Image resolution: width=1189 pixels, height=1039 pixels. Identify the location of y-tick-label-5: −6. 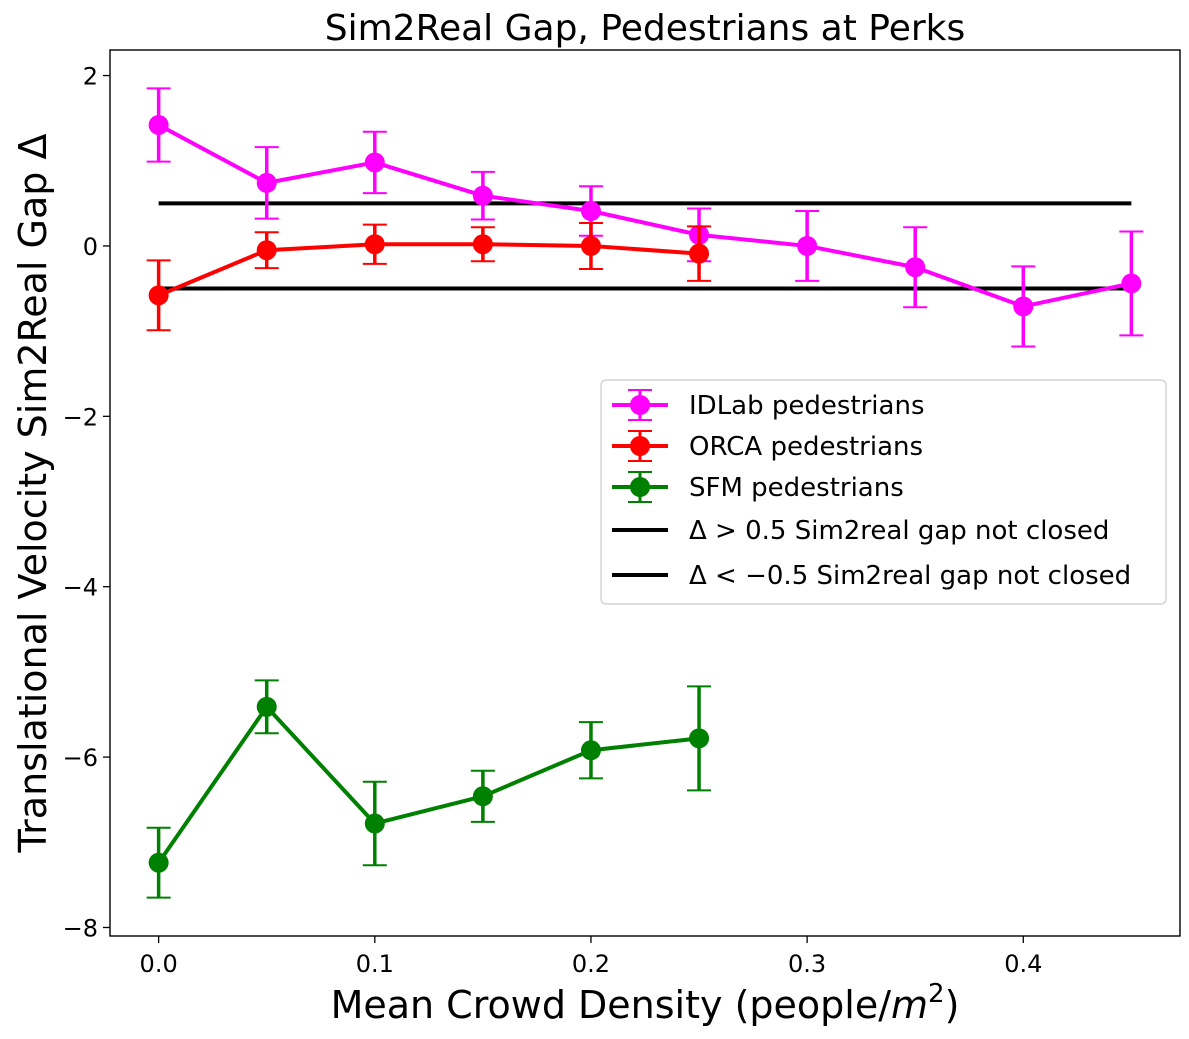
(80, 758).